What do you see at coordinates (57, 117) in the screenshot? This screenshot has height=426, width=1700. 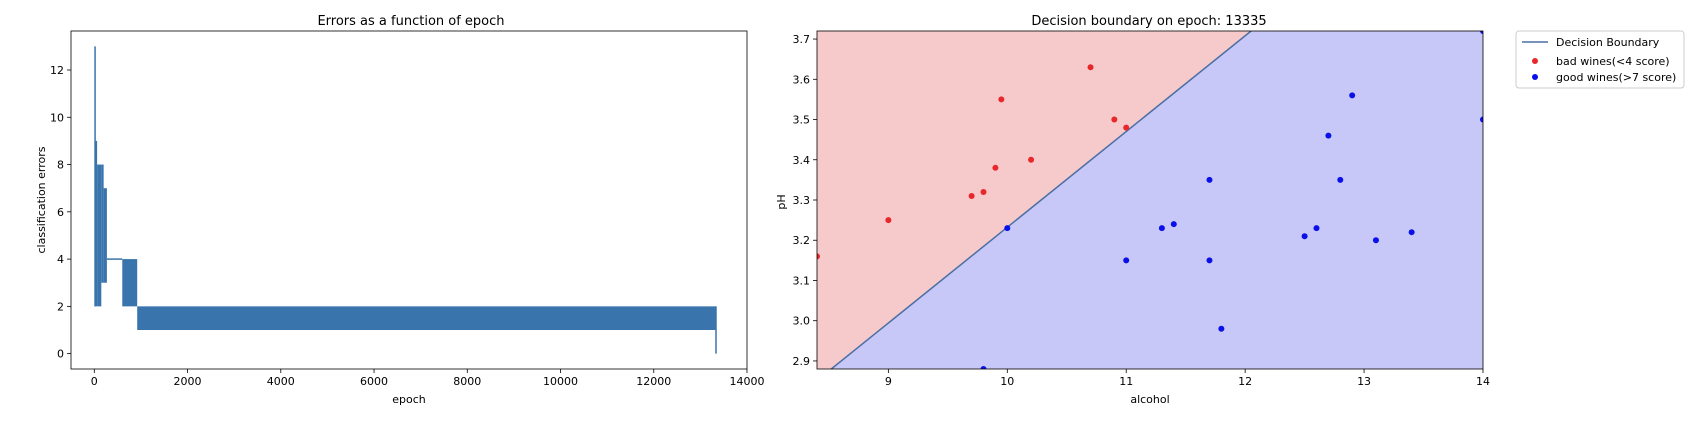 I see `errors-y-tick-label: 10` at bounding box center [57, 117].